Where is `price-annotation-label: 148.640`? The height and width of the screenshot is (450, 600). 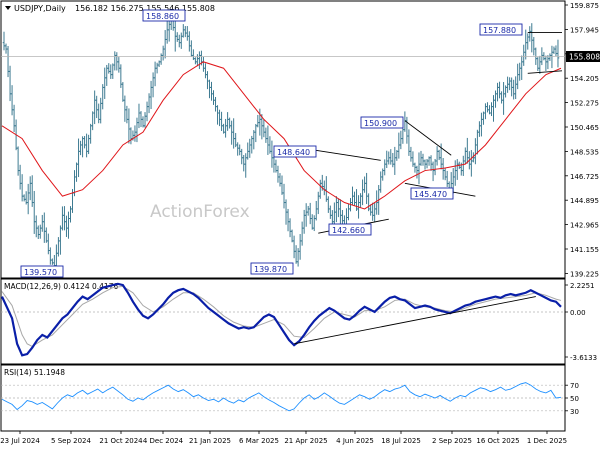 price-annotation-label: 148.640 is located at coordinates (293, 152).